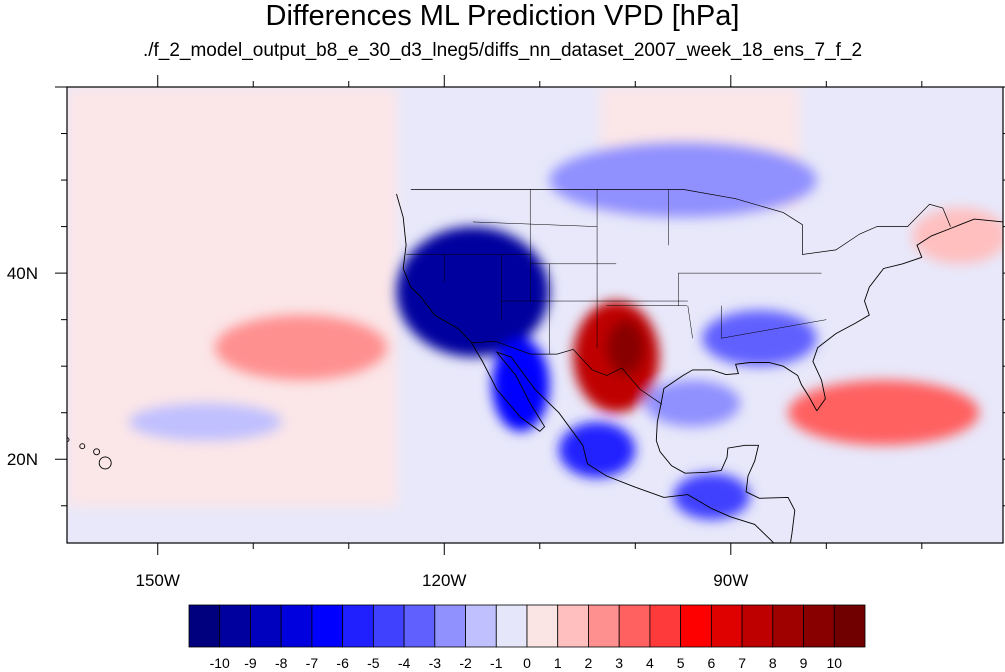 The width and height of the screenshot is (1005, 672). What do you see at coordinates (625, 347) in the screenshot?
I see `region-southern-plains-core` at bounding box center [625, 347].